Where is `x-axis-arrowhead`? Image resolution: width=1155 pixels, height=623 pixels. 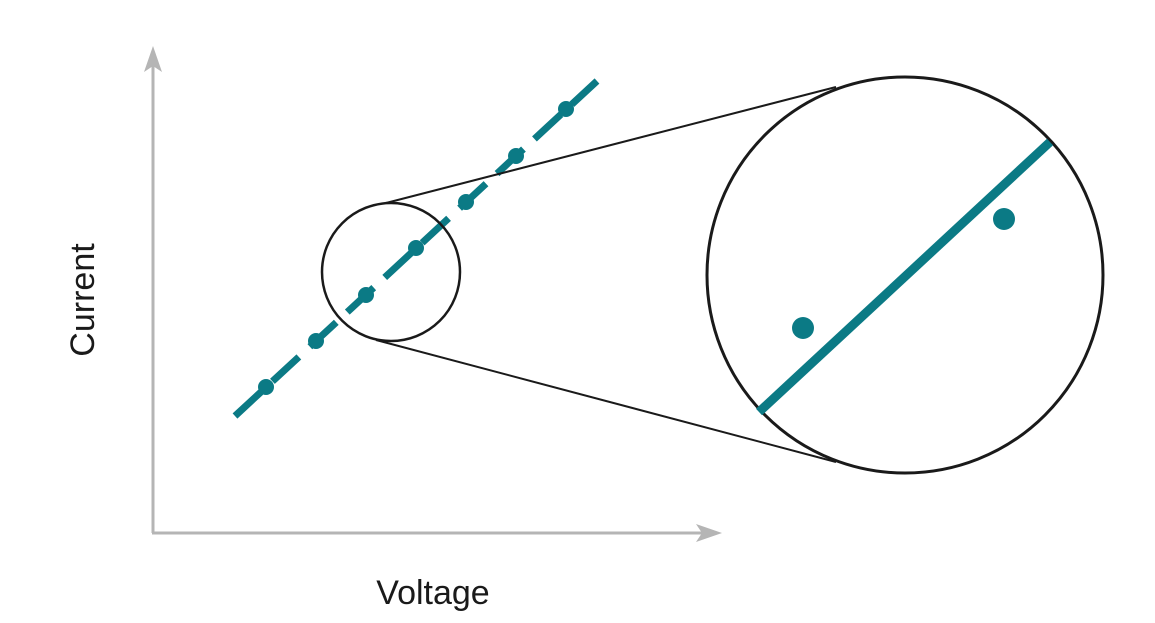 x-axis-arrowhead is located at coordinates (709, 533).